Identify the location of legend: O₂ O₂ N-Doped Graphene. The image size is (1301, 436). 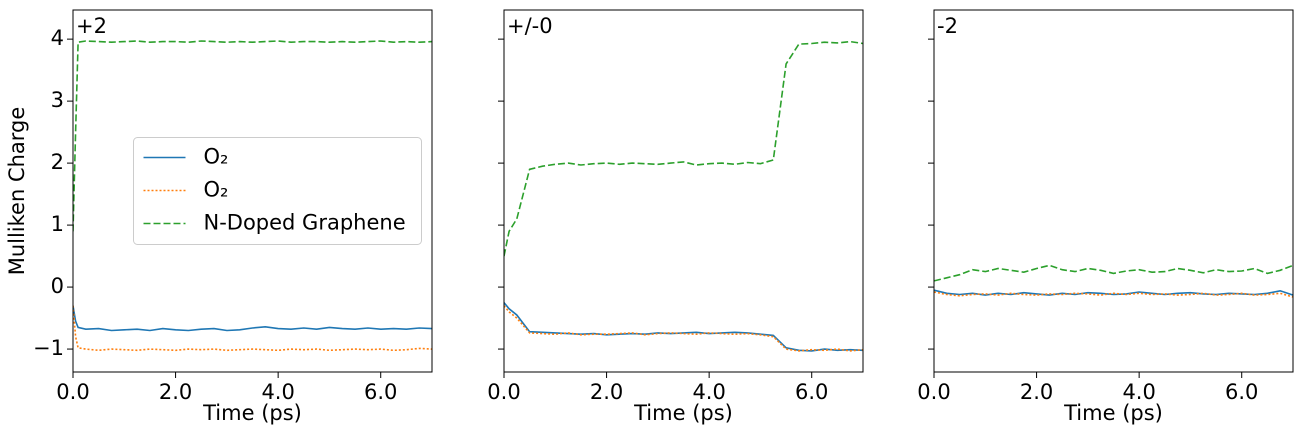
(277, 191).